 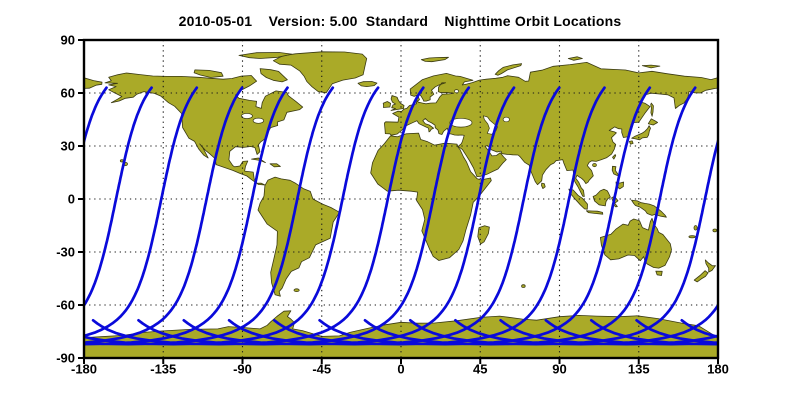 What do you see at coordinates (296, 290) in the screenshot?
I see `island-falklands` at bounding box center [296, 290].